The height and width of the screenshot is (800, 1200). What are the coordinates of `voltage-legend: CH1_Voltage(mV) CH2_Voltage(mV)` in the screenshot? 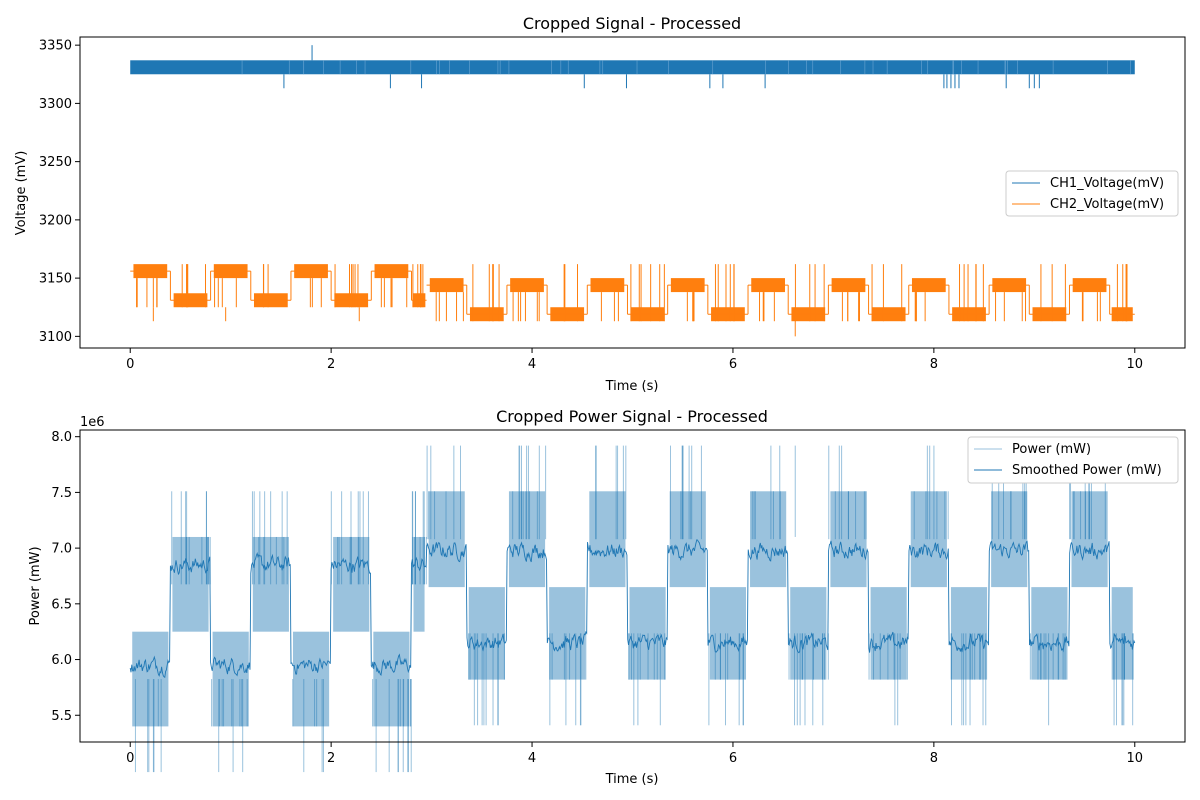 It's located at (1092, 193).